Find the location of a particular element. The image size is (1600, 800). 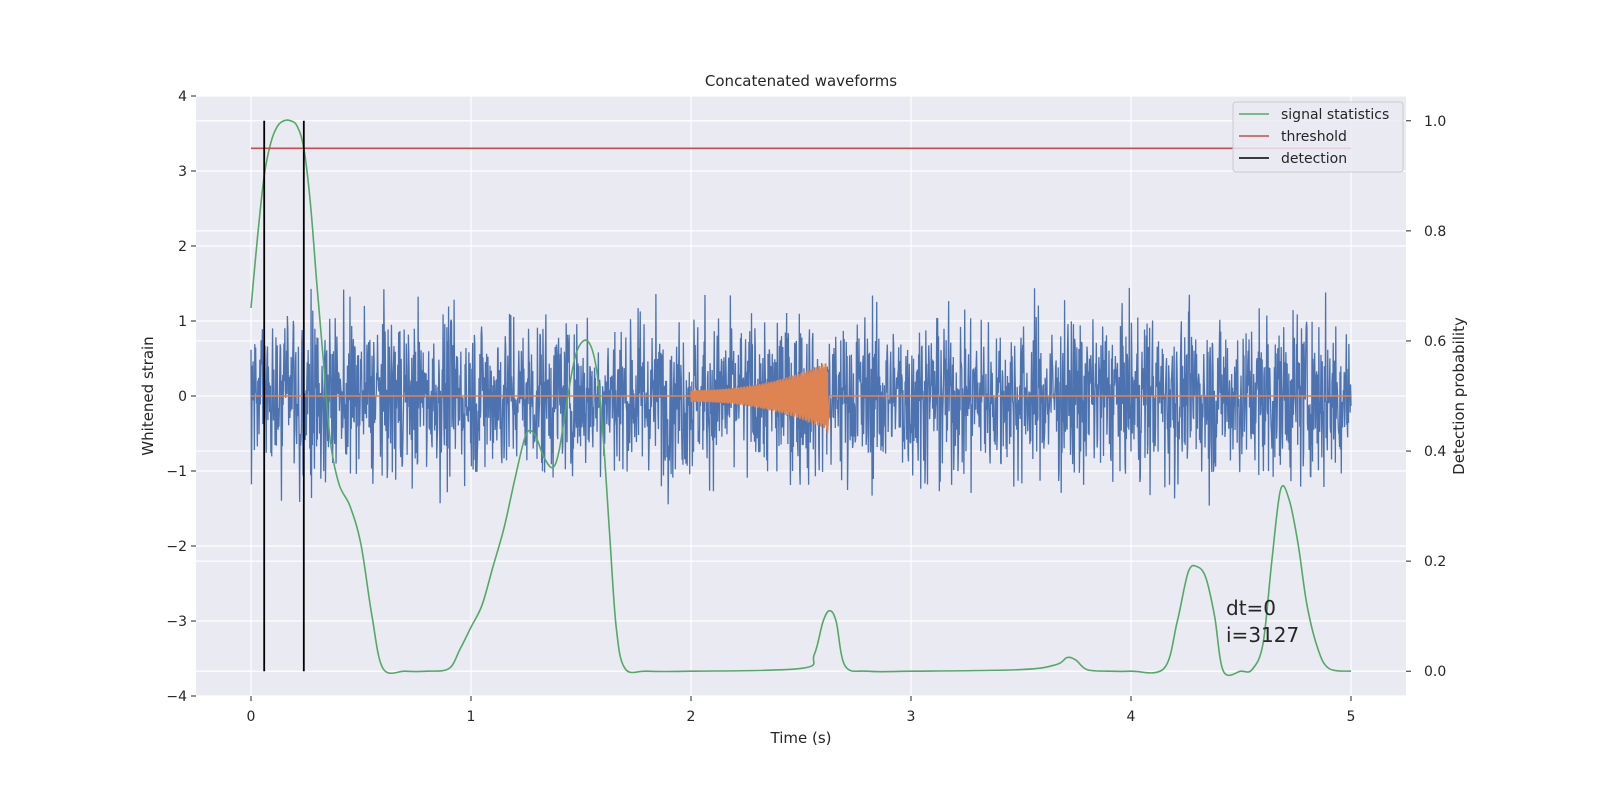

annotation-dt: dt=0 is located at coordinates (1251, 608).